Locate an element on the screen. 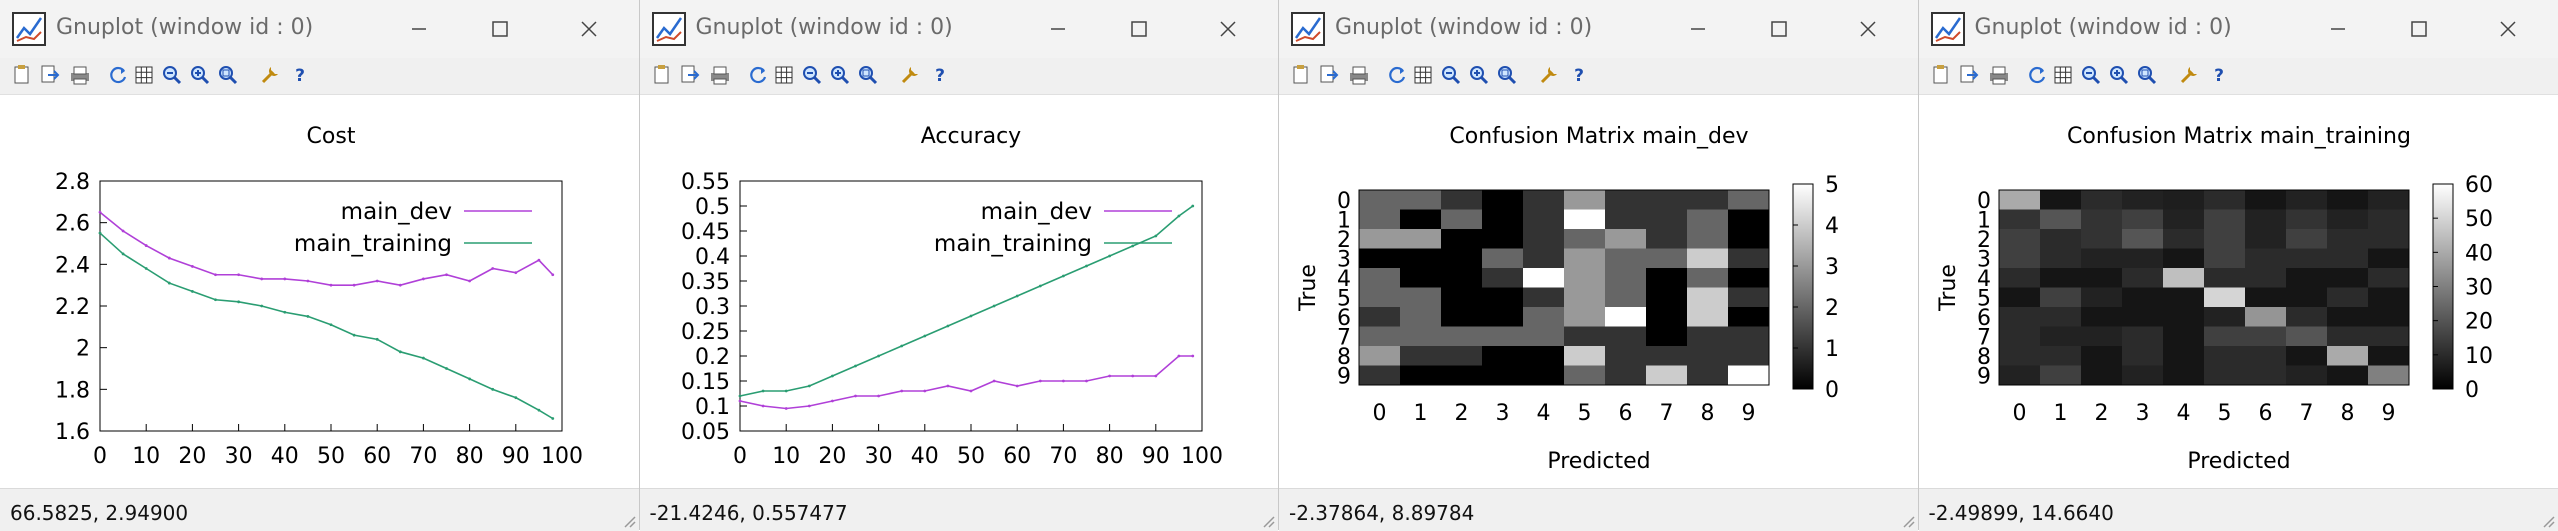 The height and width of the screenshot is (531, 2558). x-tick-label: 30 is located at coordinates (239, 456).